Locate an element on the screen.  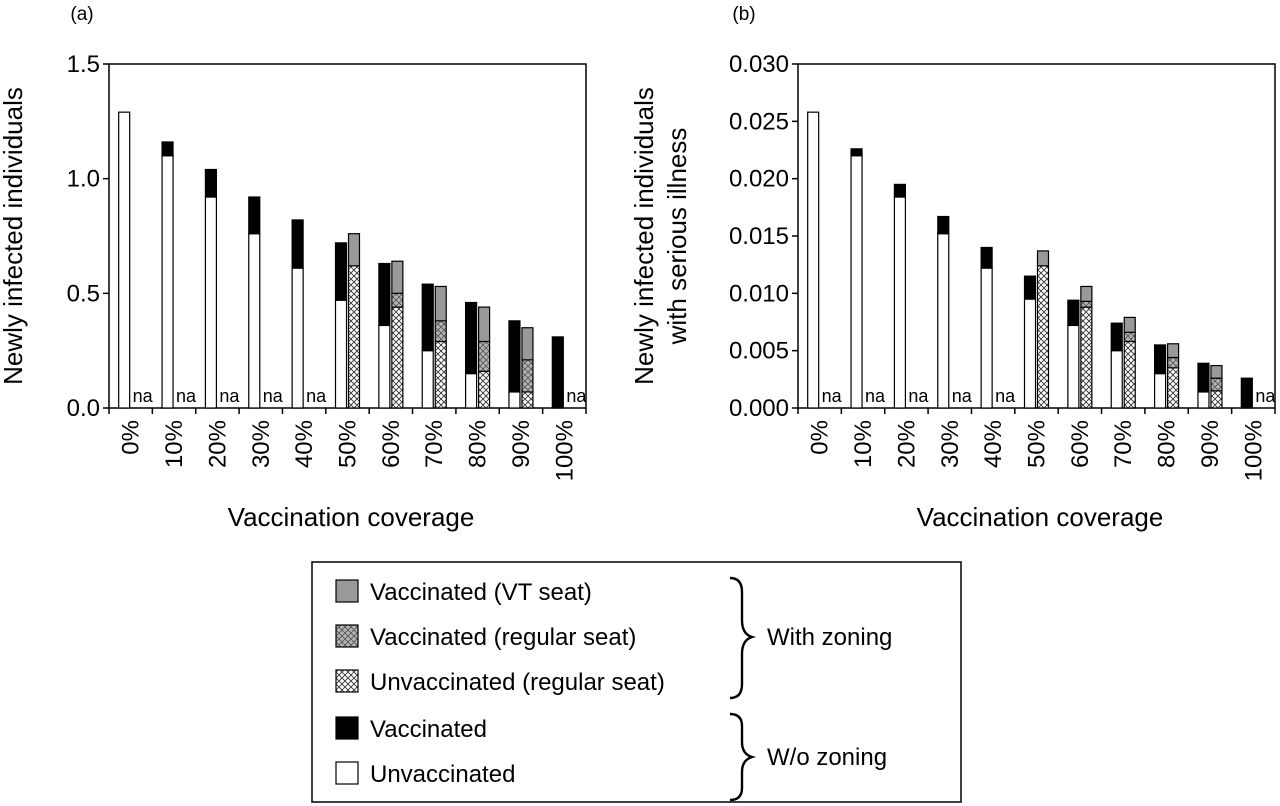
y-tick-label: 0.000 is located at coordinates (759, 408).